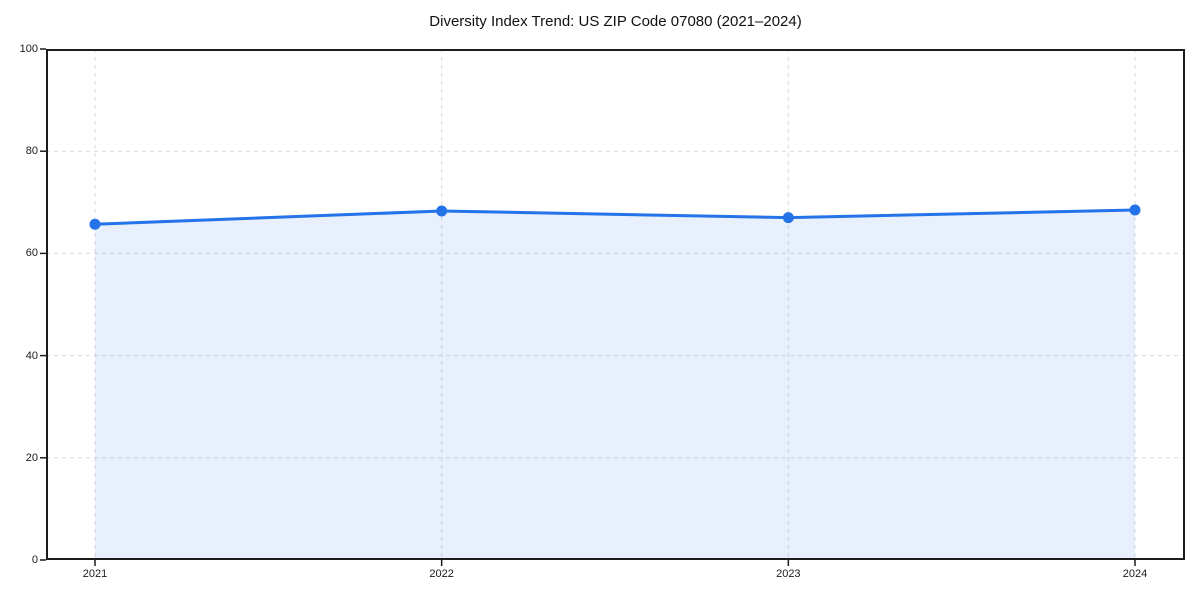 Image resolution: width=1200 pixels, height=600 pixels. I want to click on x-tick-label: 2021, so click(95, 574).